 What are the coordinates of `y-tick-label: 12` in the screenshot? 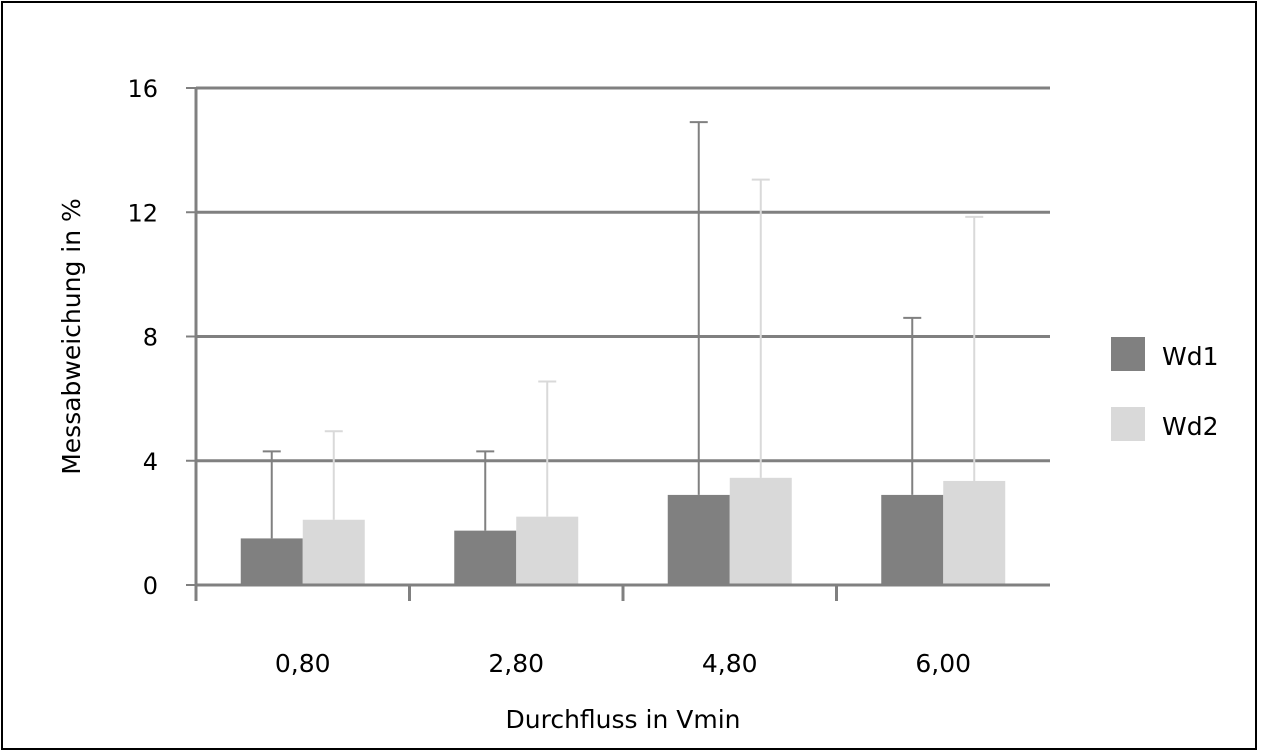 It's located at (142, 213).